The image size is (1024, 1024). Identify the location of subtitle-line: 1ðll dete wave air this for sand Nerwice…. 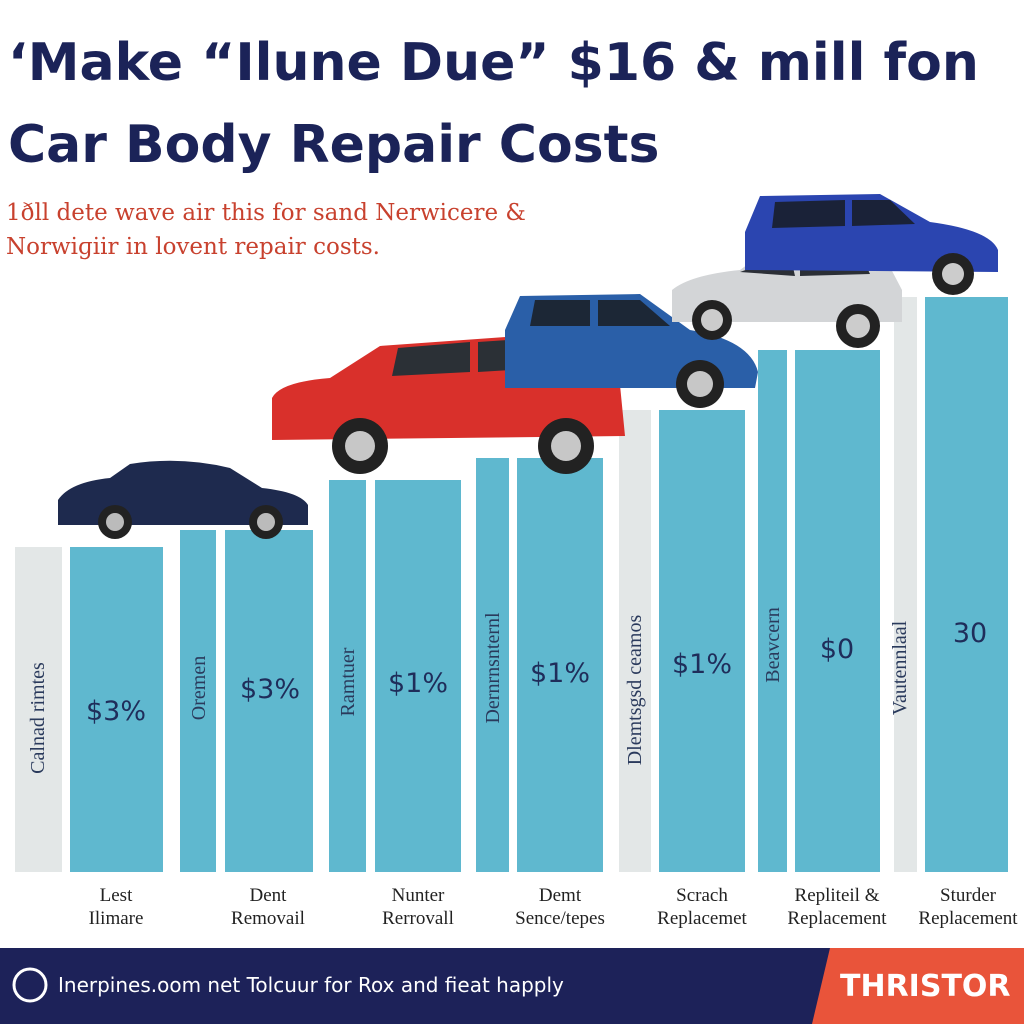
(266, 213).